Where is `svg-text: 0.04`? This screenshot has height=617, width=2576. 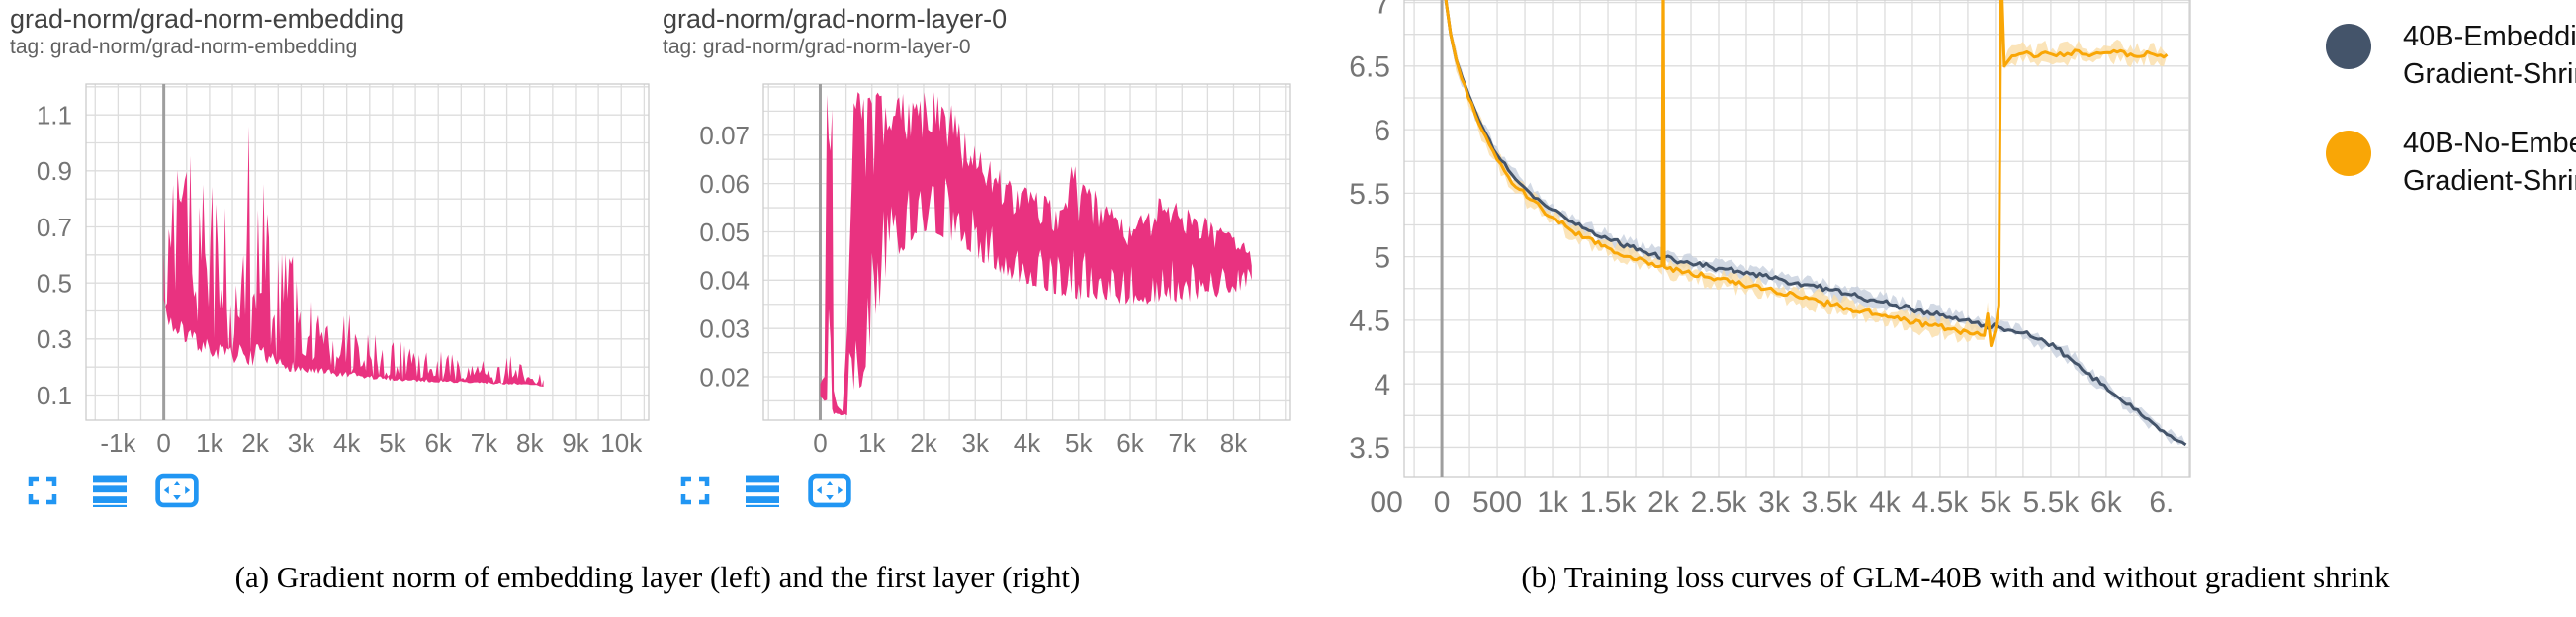 svg-text: 0.04 is located at coordinates (724, 281).